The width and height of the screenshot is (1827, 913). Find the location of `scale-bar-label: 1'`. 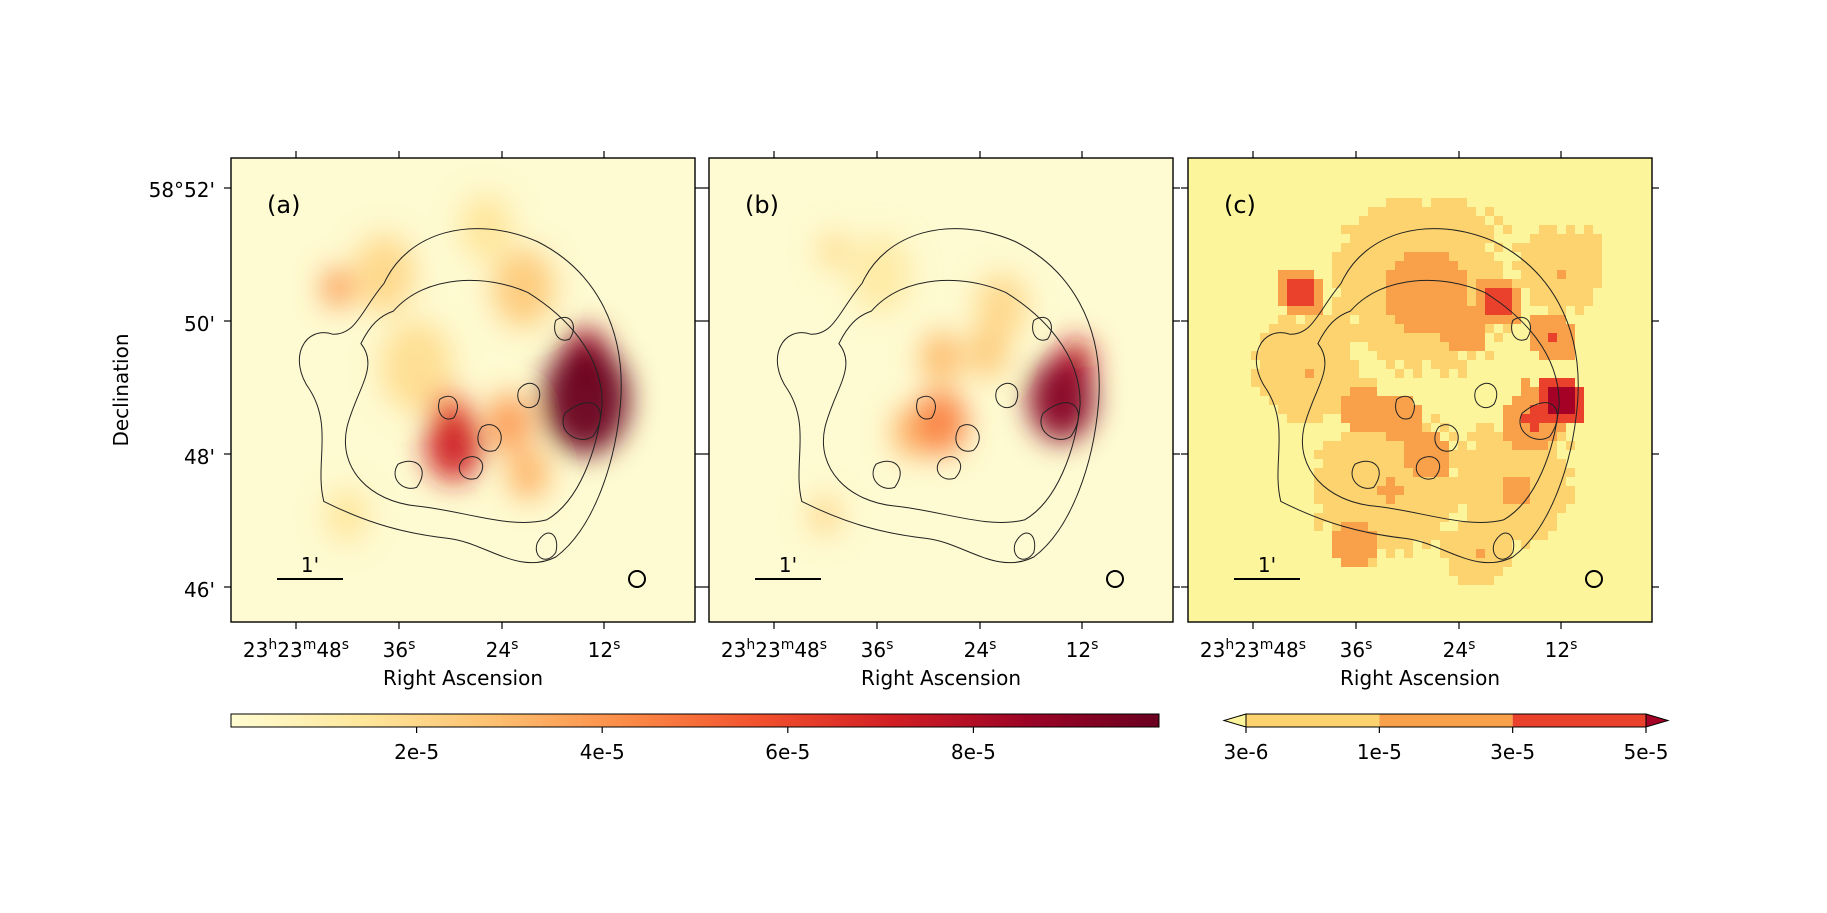

scale-bar-label: 1' is located at coordinates (1267, 565).